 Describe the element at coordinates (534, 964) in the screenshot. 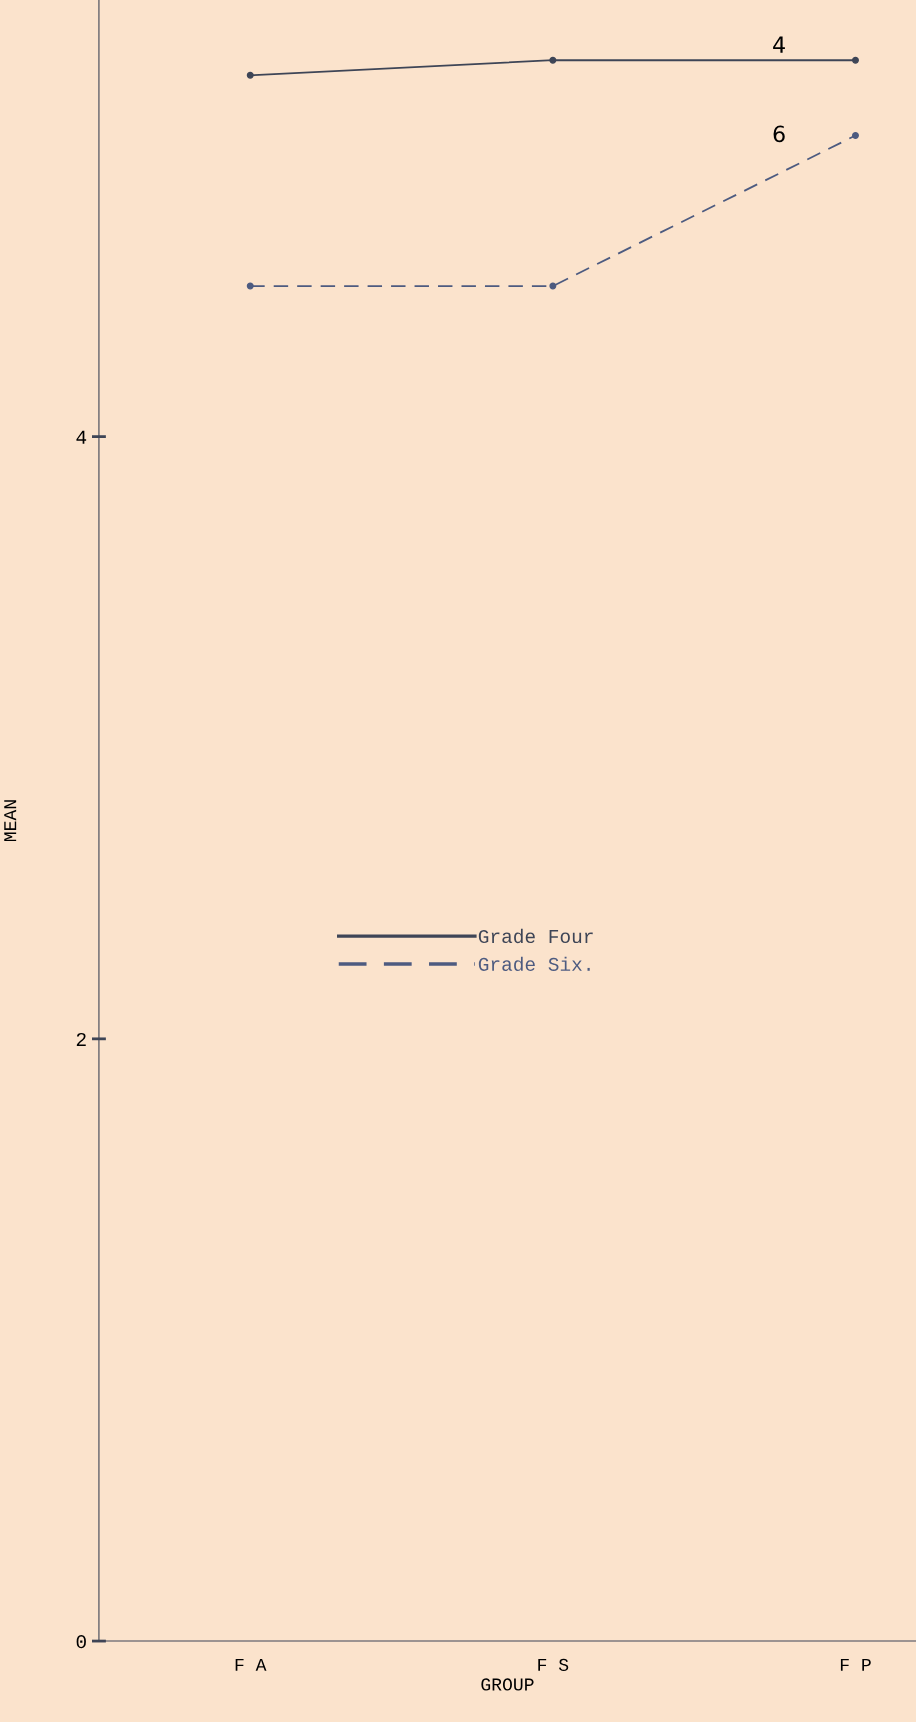

I see `text: Grade Six.` at that location.